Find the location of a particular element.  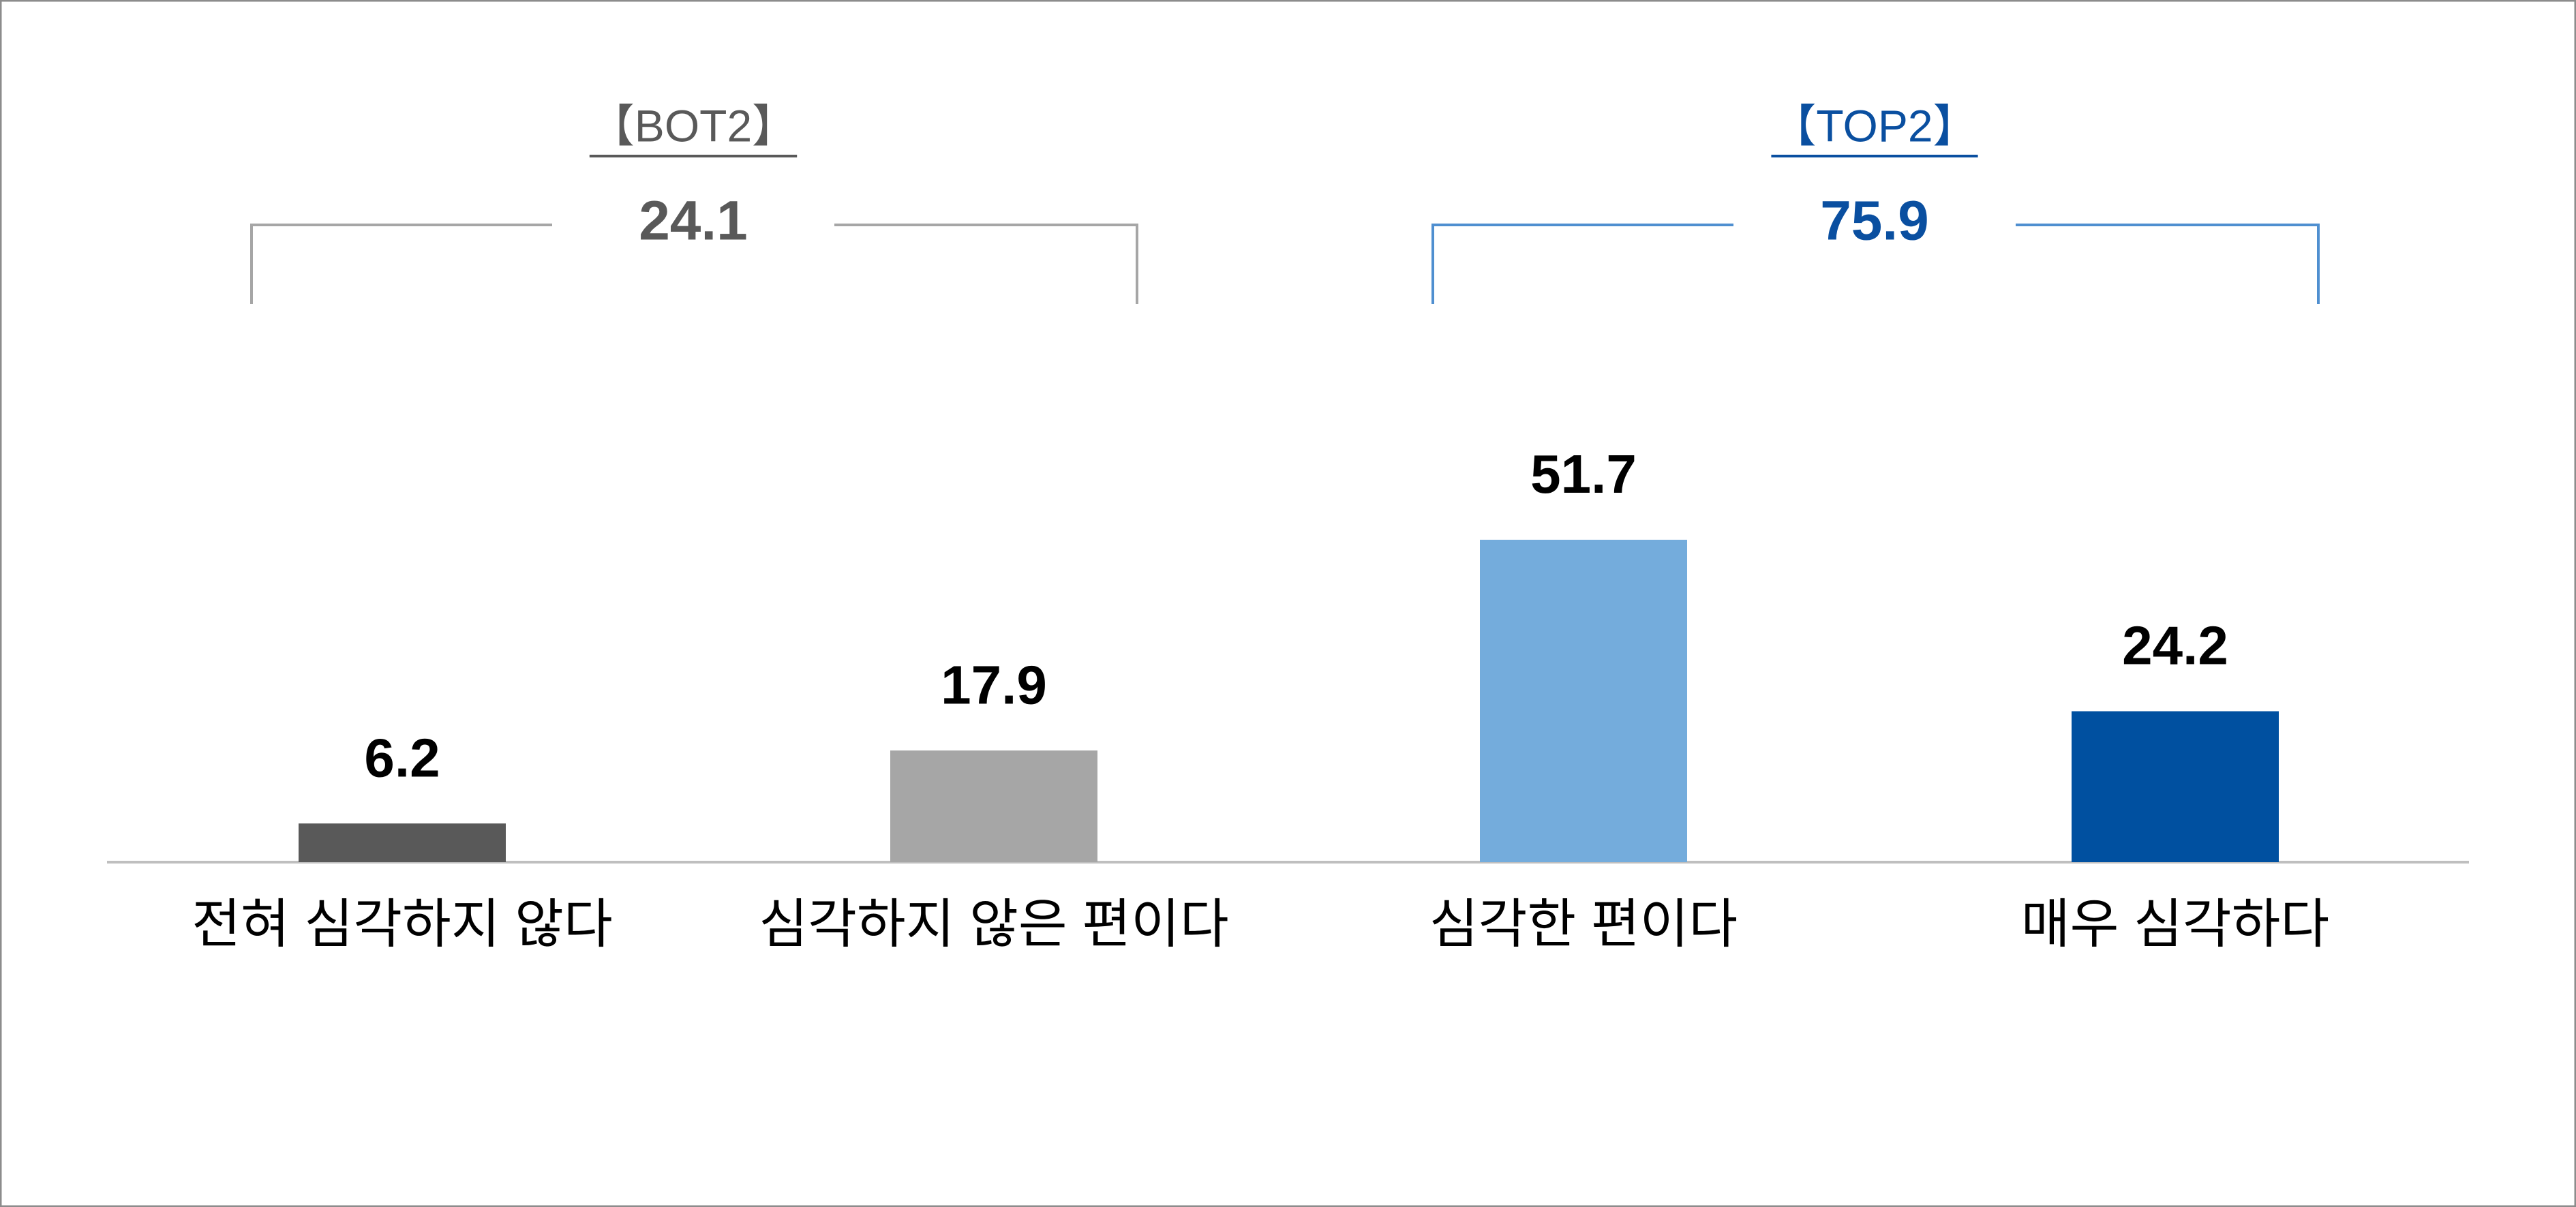

group-value: 24.1 is located at coordinates (693, 221).